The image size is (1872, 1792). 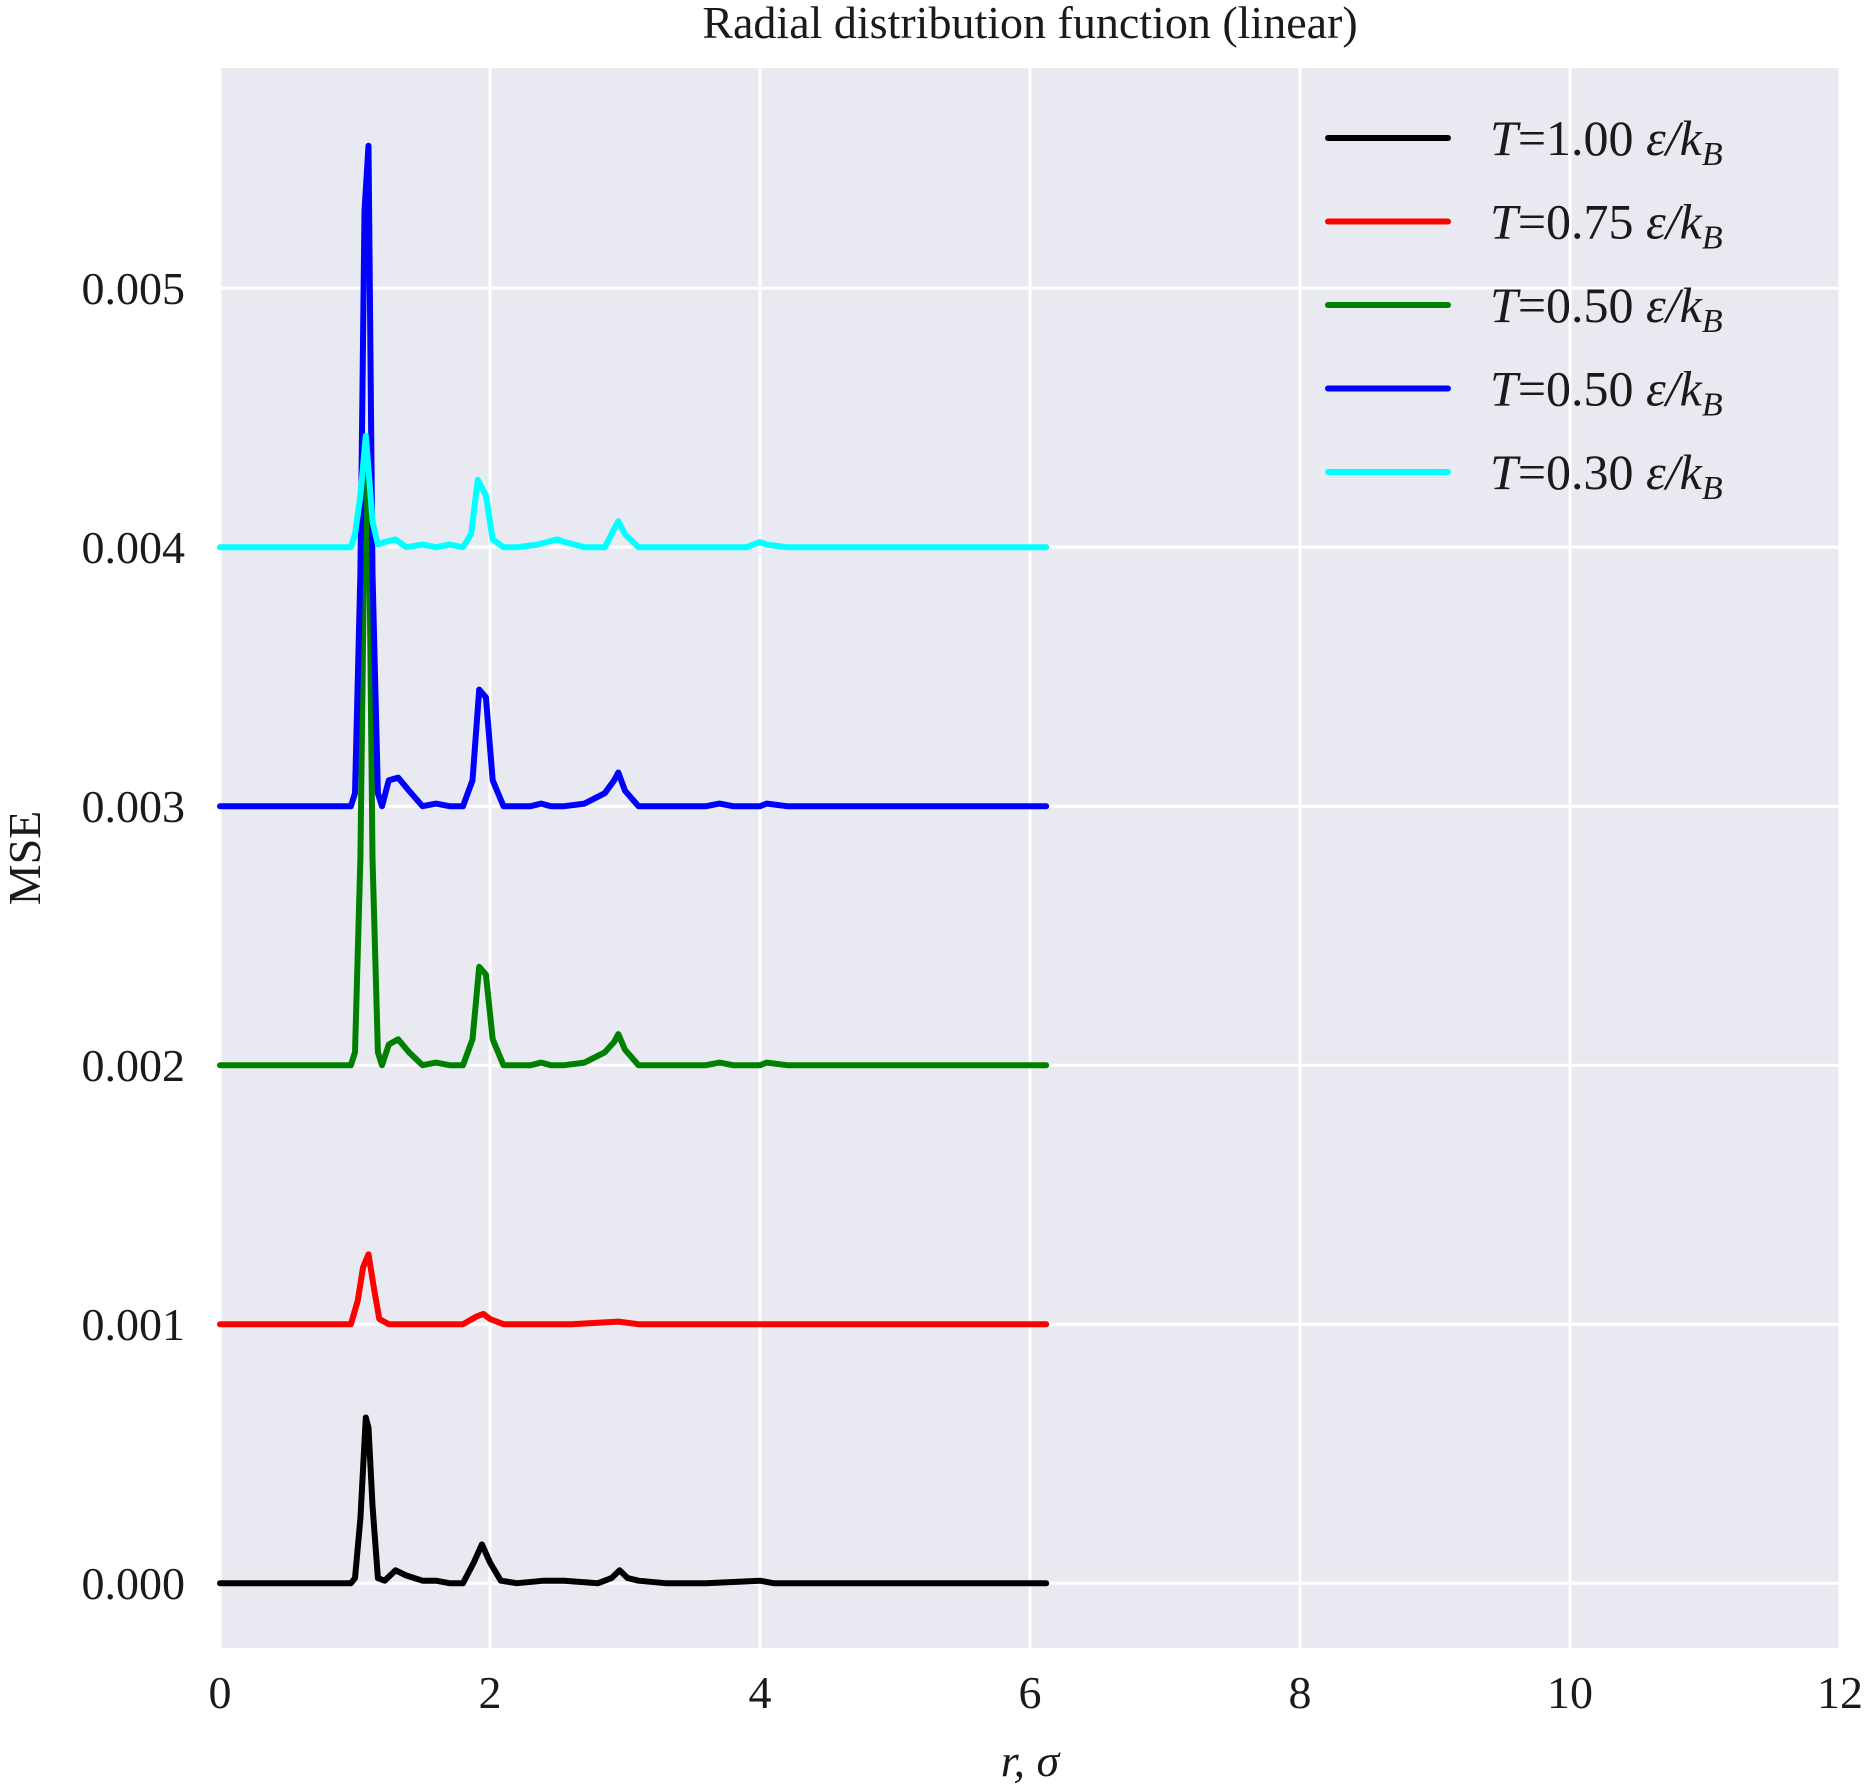 I want to click on y-axis-label: MSE, so click(x=25, y=858).